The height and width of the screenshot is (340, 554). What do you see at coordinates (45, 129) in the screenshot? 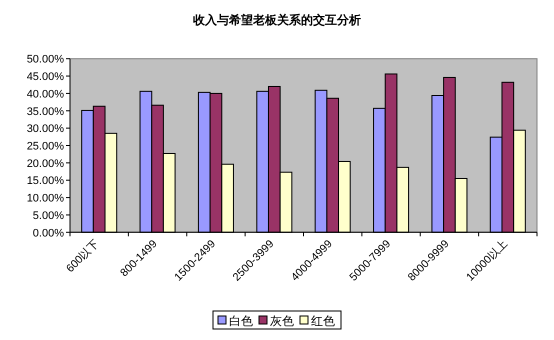
I see `y-tick-label: 30.00%` at bounding box center [45, 129].